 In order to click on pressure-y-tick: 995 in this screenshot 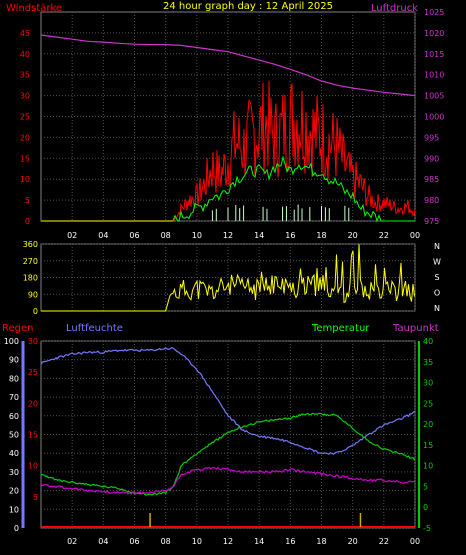, I will do `click(431, 137)`.